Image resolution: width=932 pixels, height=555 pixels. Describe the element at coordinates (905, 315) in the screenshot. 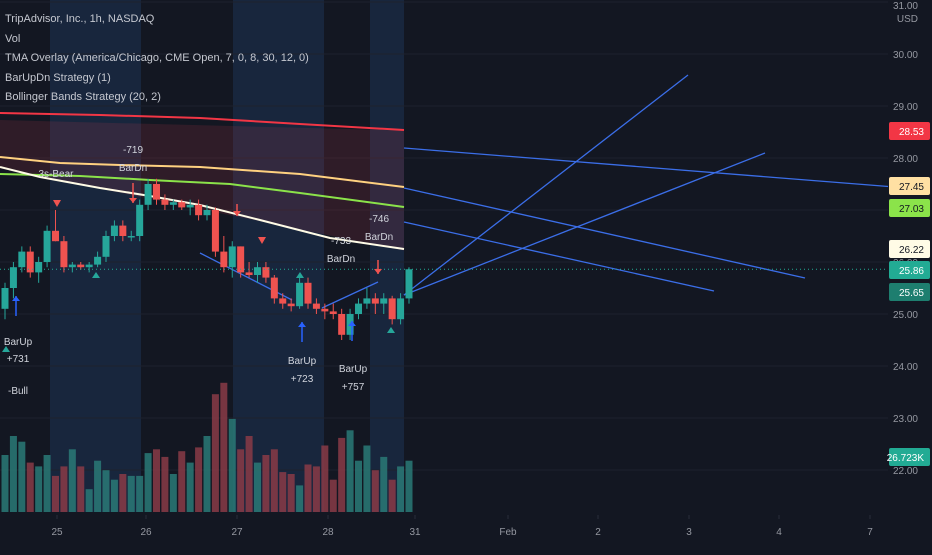

I see `price-tick-label: 25.00` at that location.